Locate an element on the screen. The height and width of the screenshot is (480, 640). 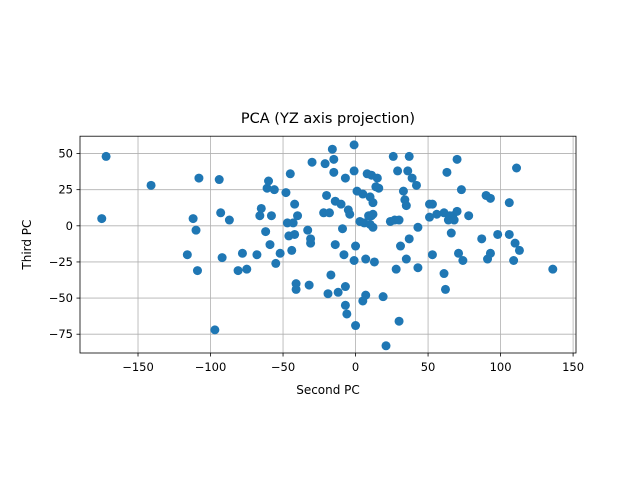
x-tick-label: −150 is located at coordinates (138, 367).